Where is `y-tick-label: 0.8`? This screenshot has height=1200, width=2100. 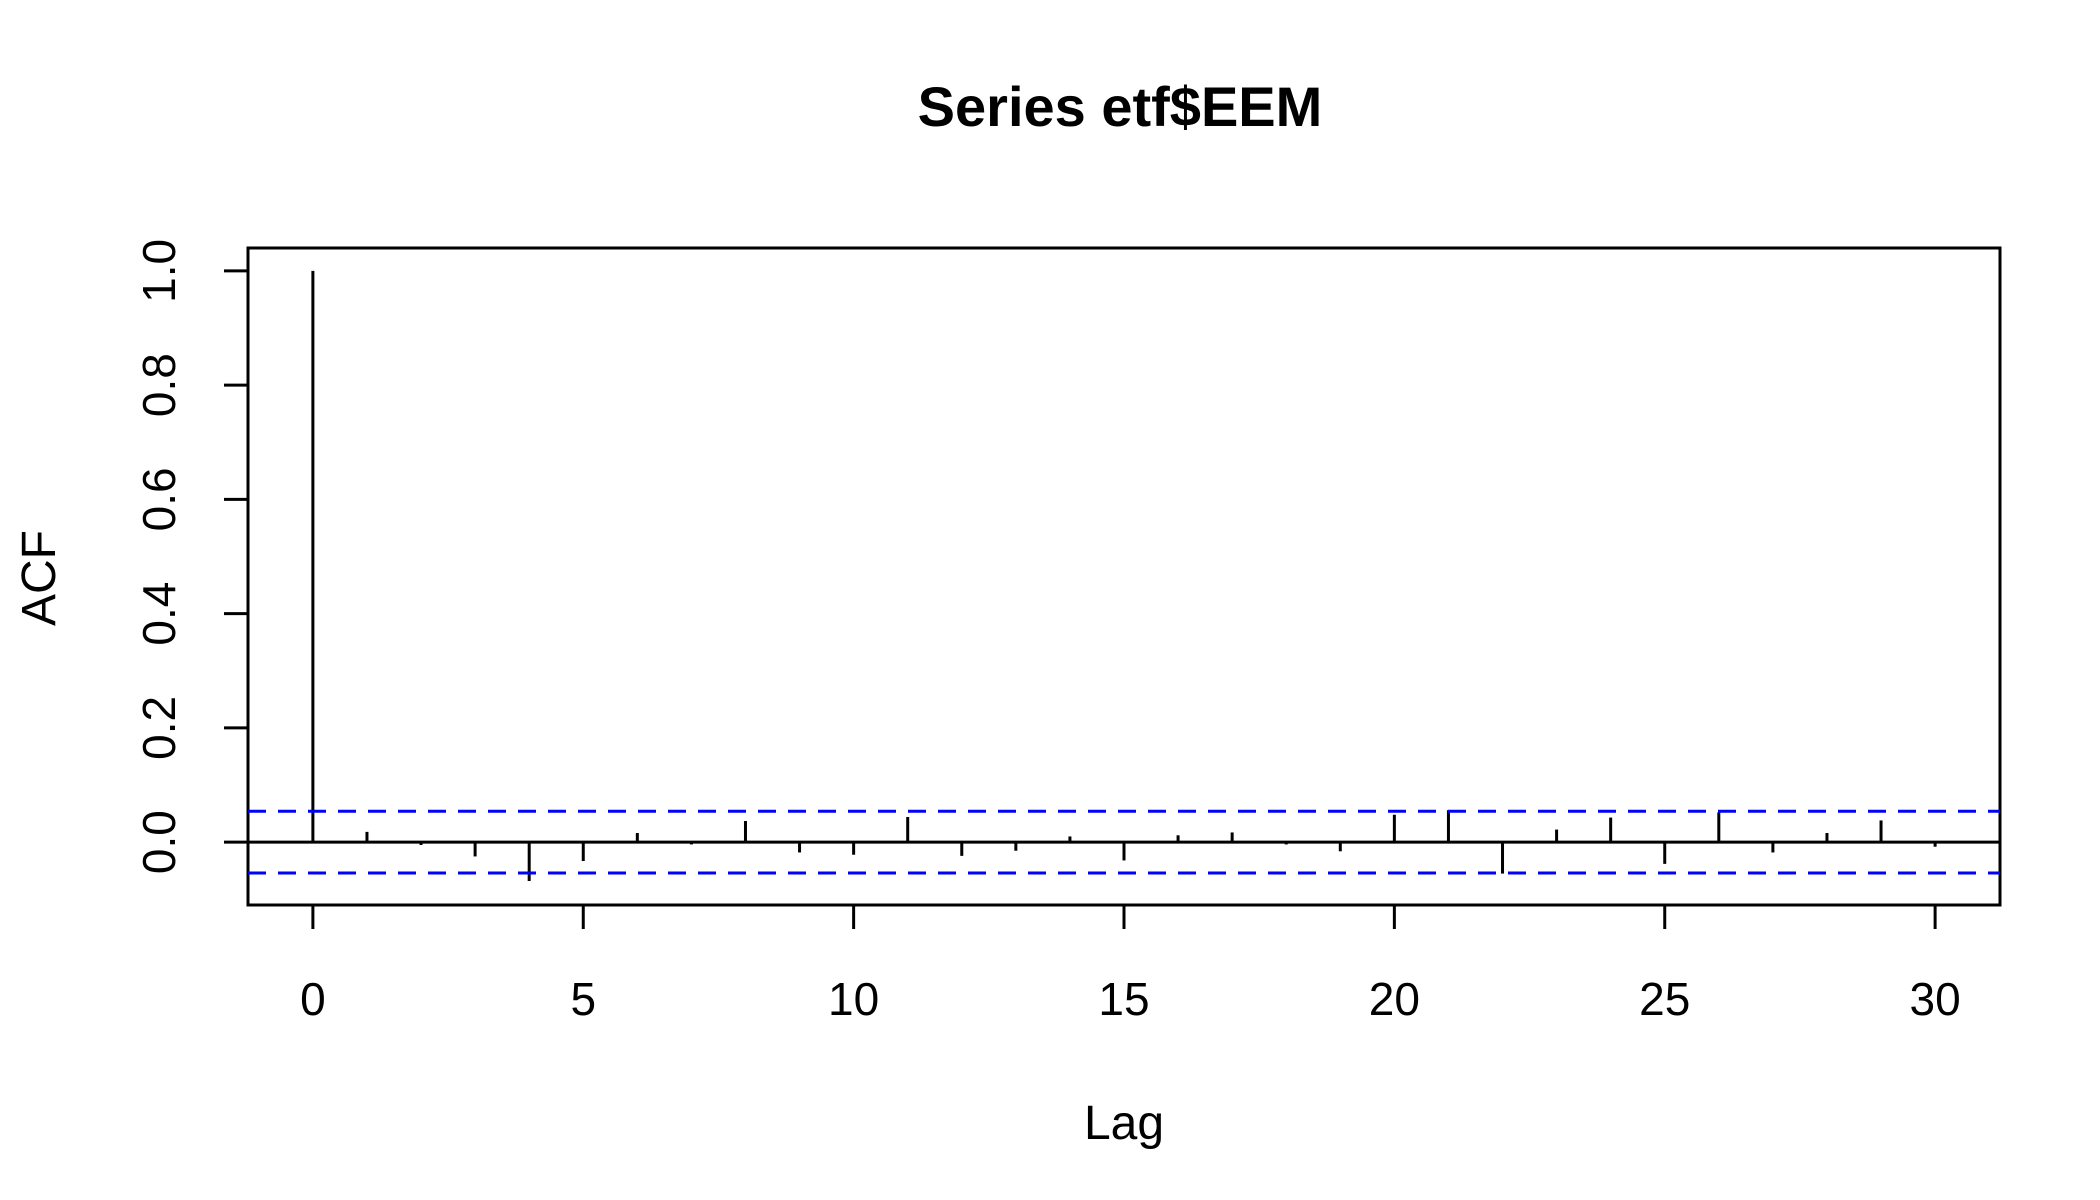 y-tick-label: 0.8 is located at coordinates (159, 385).